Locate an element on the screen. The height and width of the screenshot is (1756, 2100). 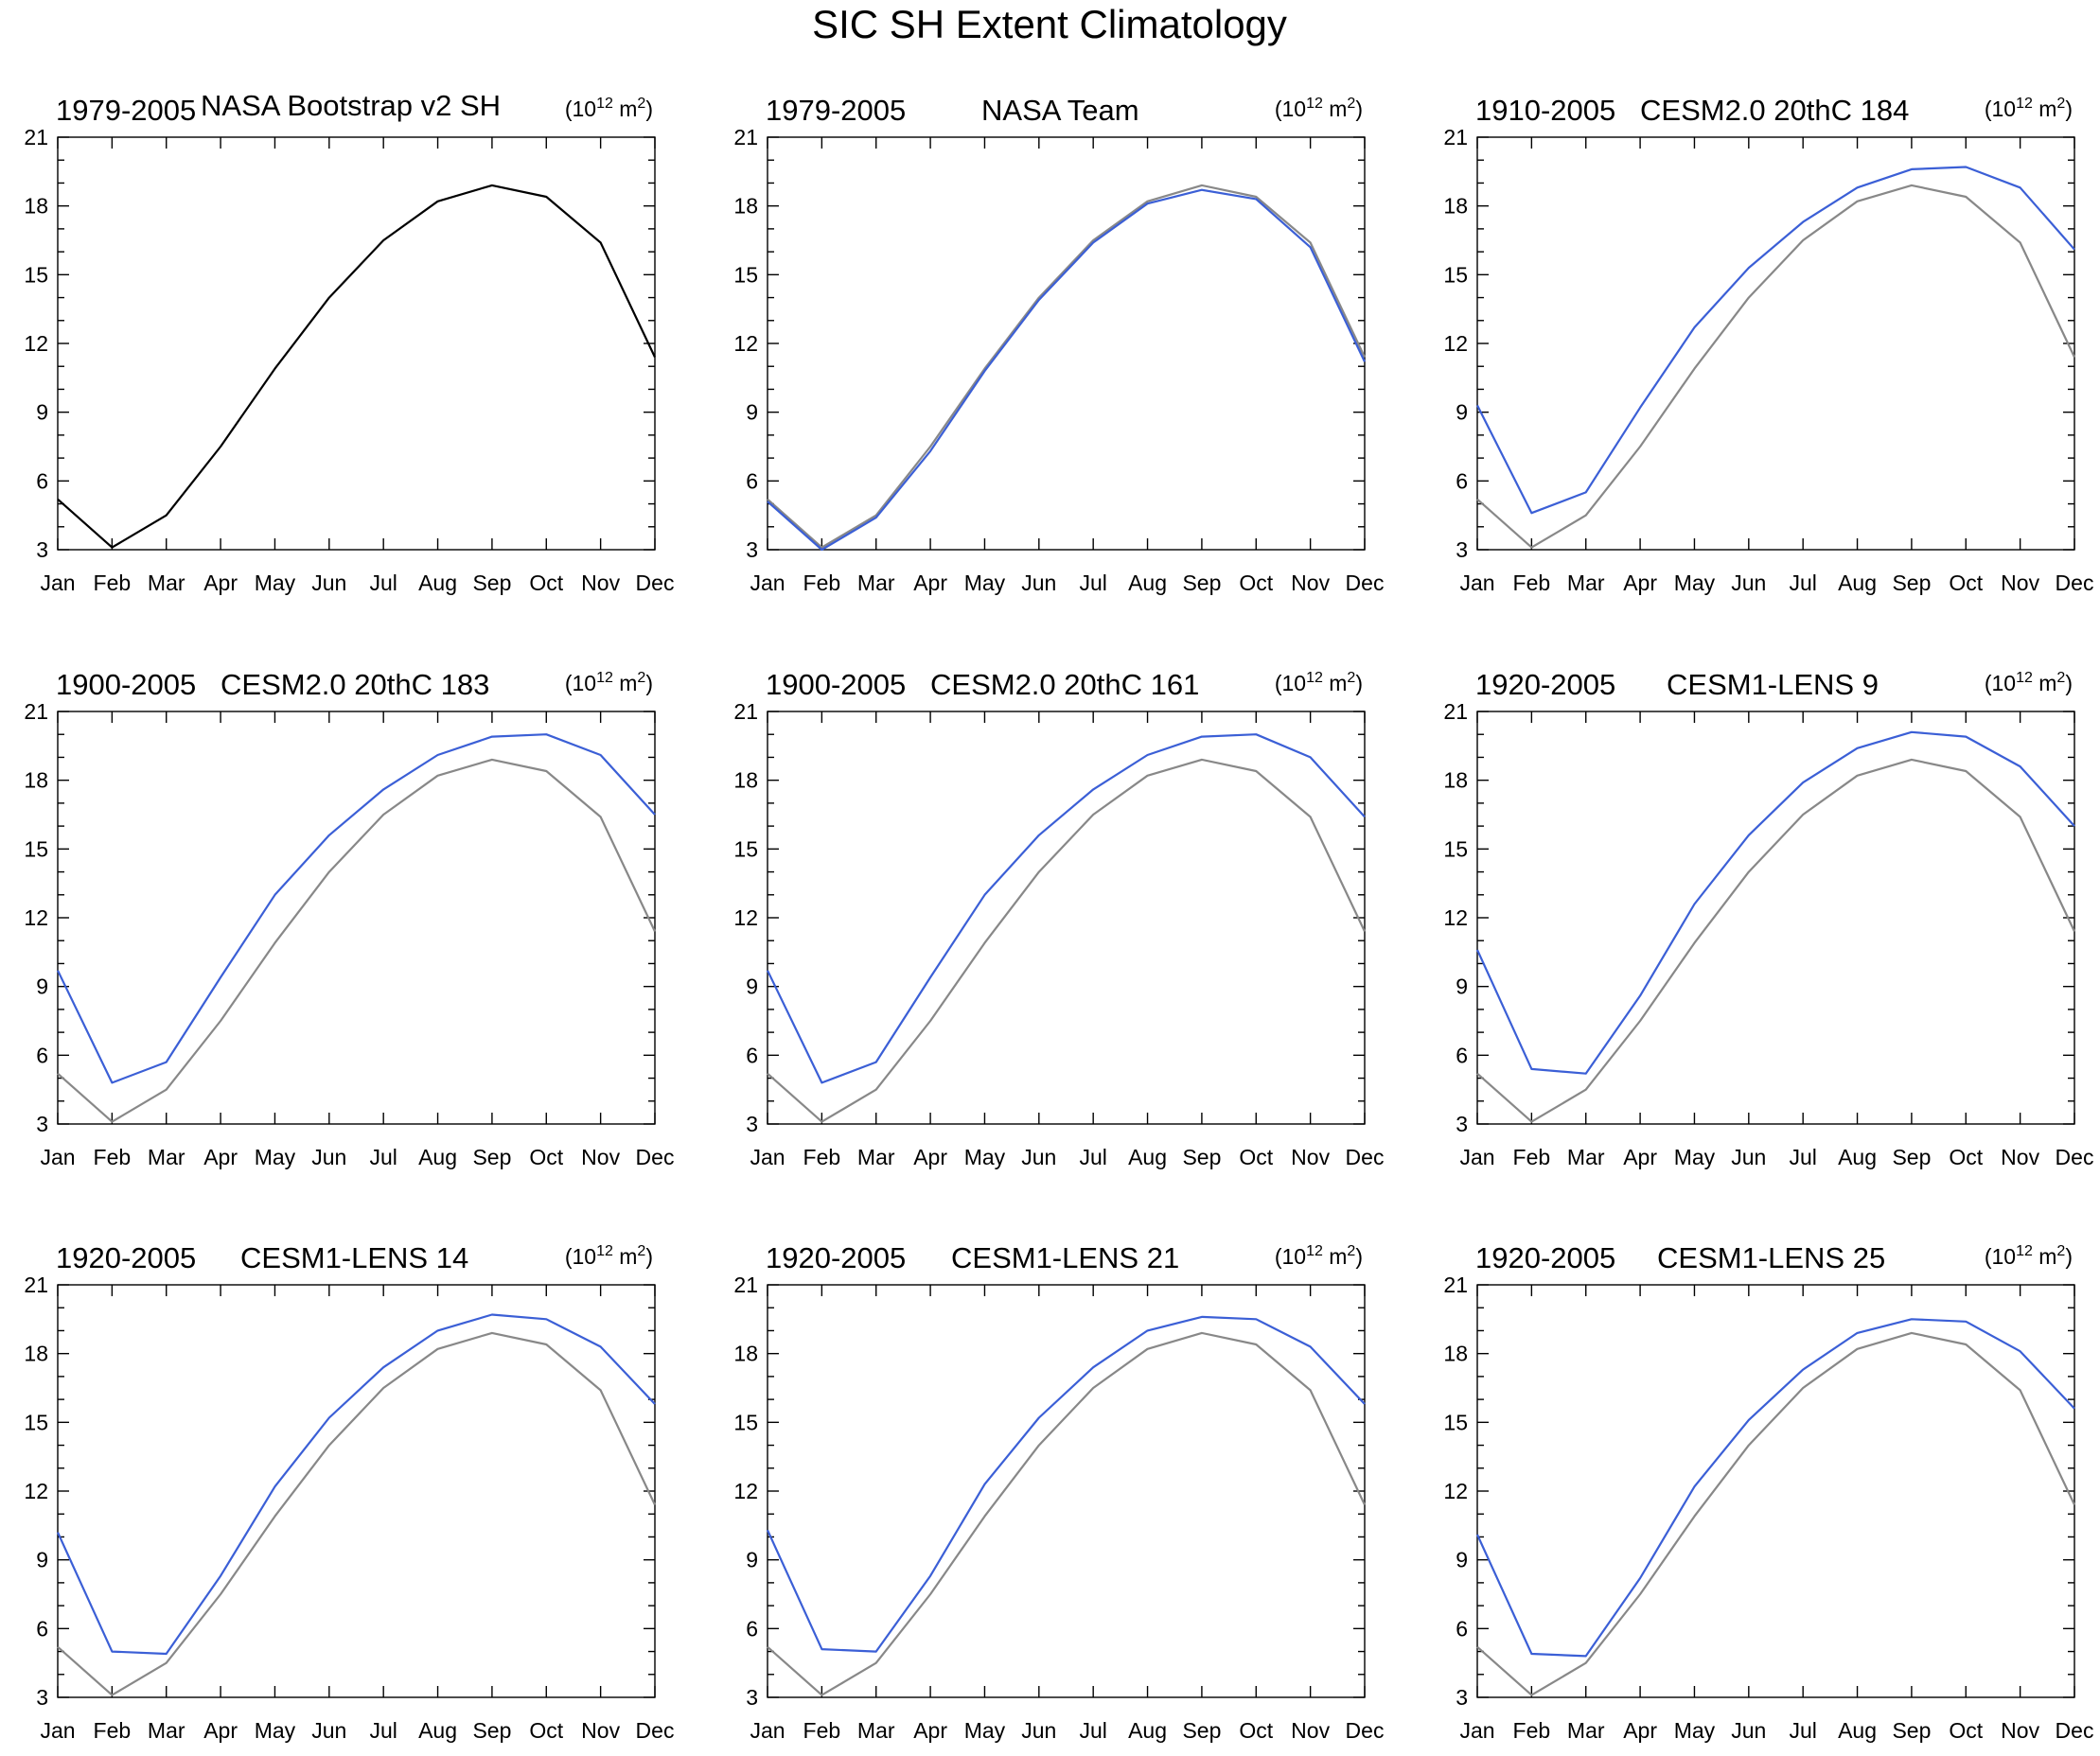
units-part: ) is located at coordinates (1359, 1256).